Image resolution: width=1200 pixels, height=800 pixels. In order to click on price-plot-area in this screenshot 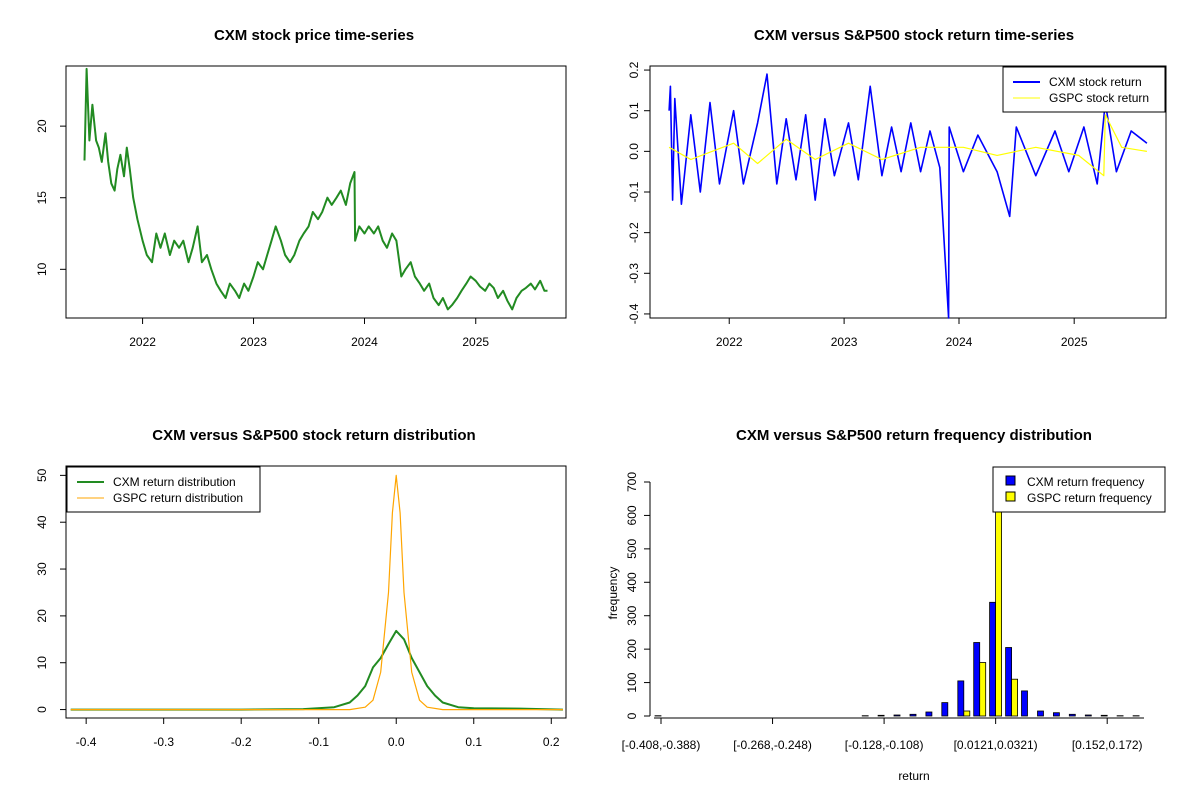, I will do `click(315, 189)`.